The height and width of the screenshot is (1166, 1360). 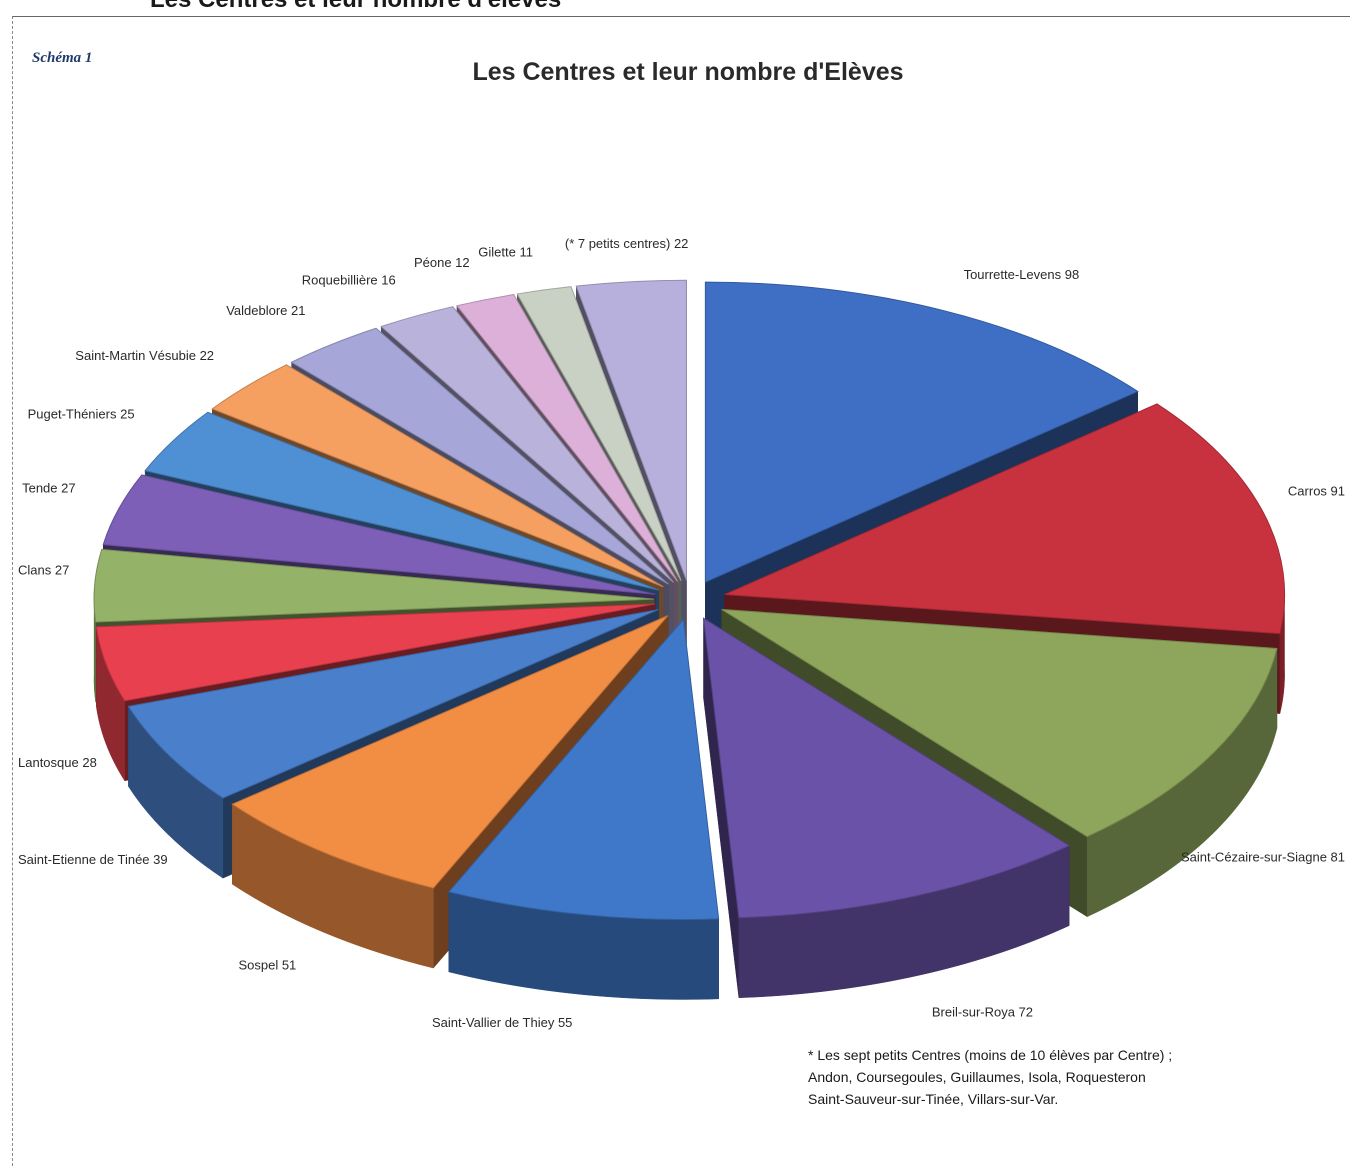 What do you see at coordinates (57, 762) in the screenshot?
I see `pie-label-7: Lantosque 28` at bounding box center [57, 762].